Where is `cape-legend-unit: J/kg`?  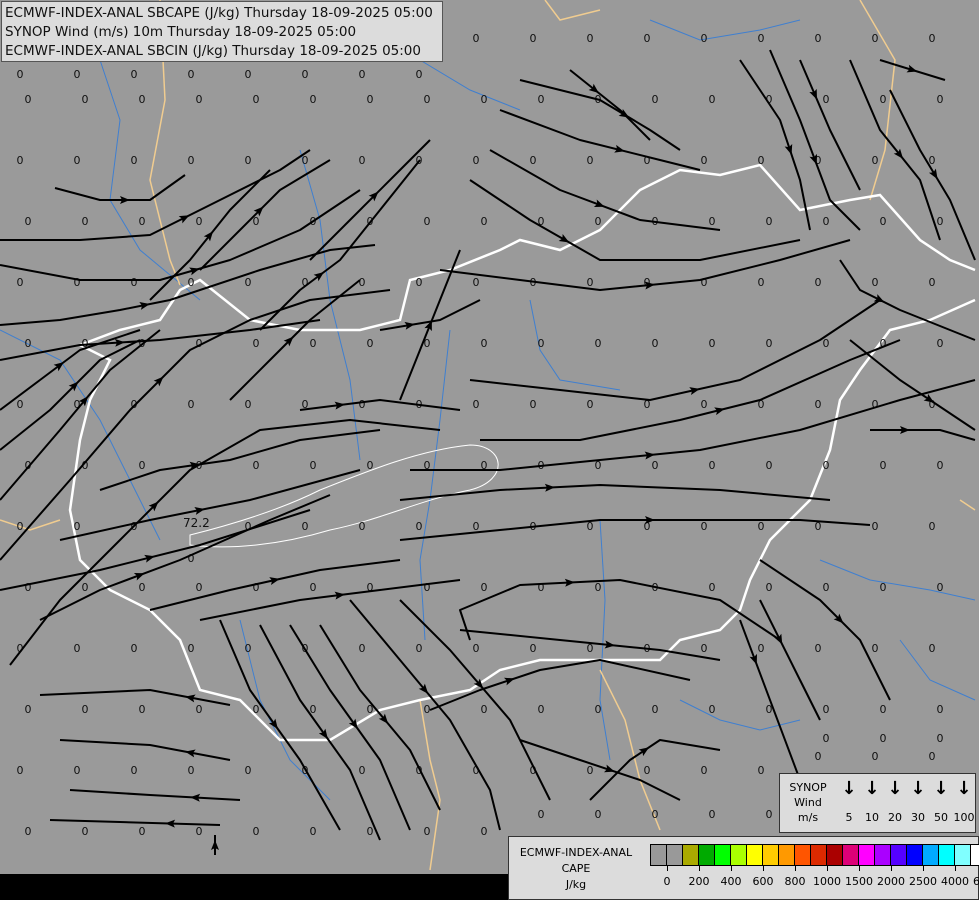
cape-legend-unit: J/kg is located at coordinates (576, 884).